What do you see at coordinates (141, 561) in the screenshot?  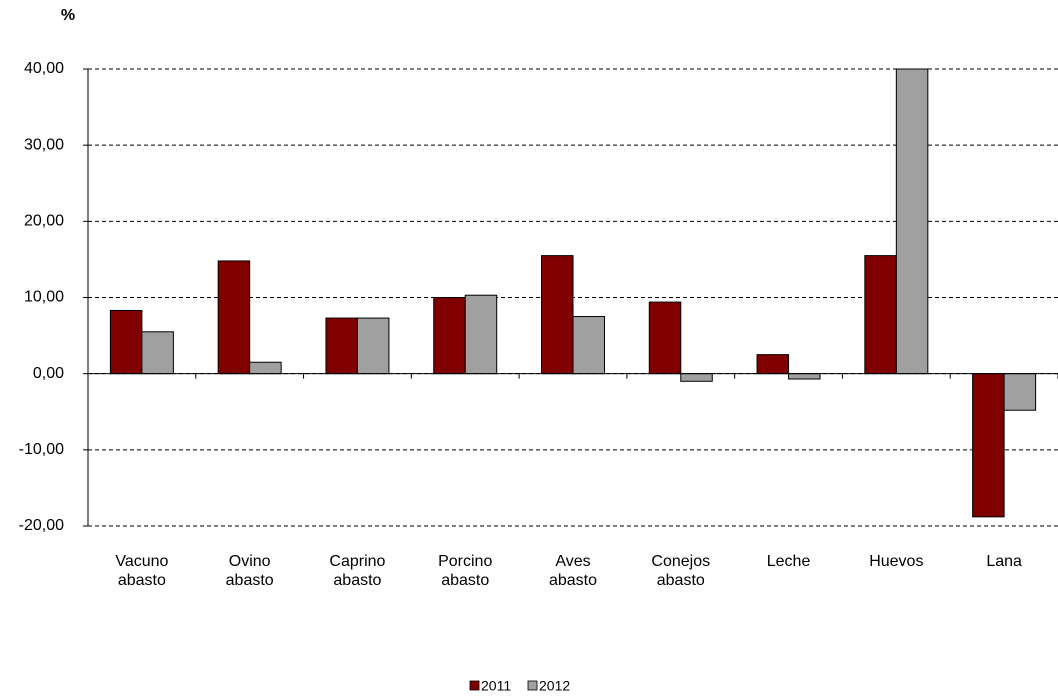 I see `x-tick-label-line: Vacuno` at bounding box center [141, 561].